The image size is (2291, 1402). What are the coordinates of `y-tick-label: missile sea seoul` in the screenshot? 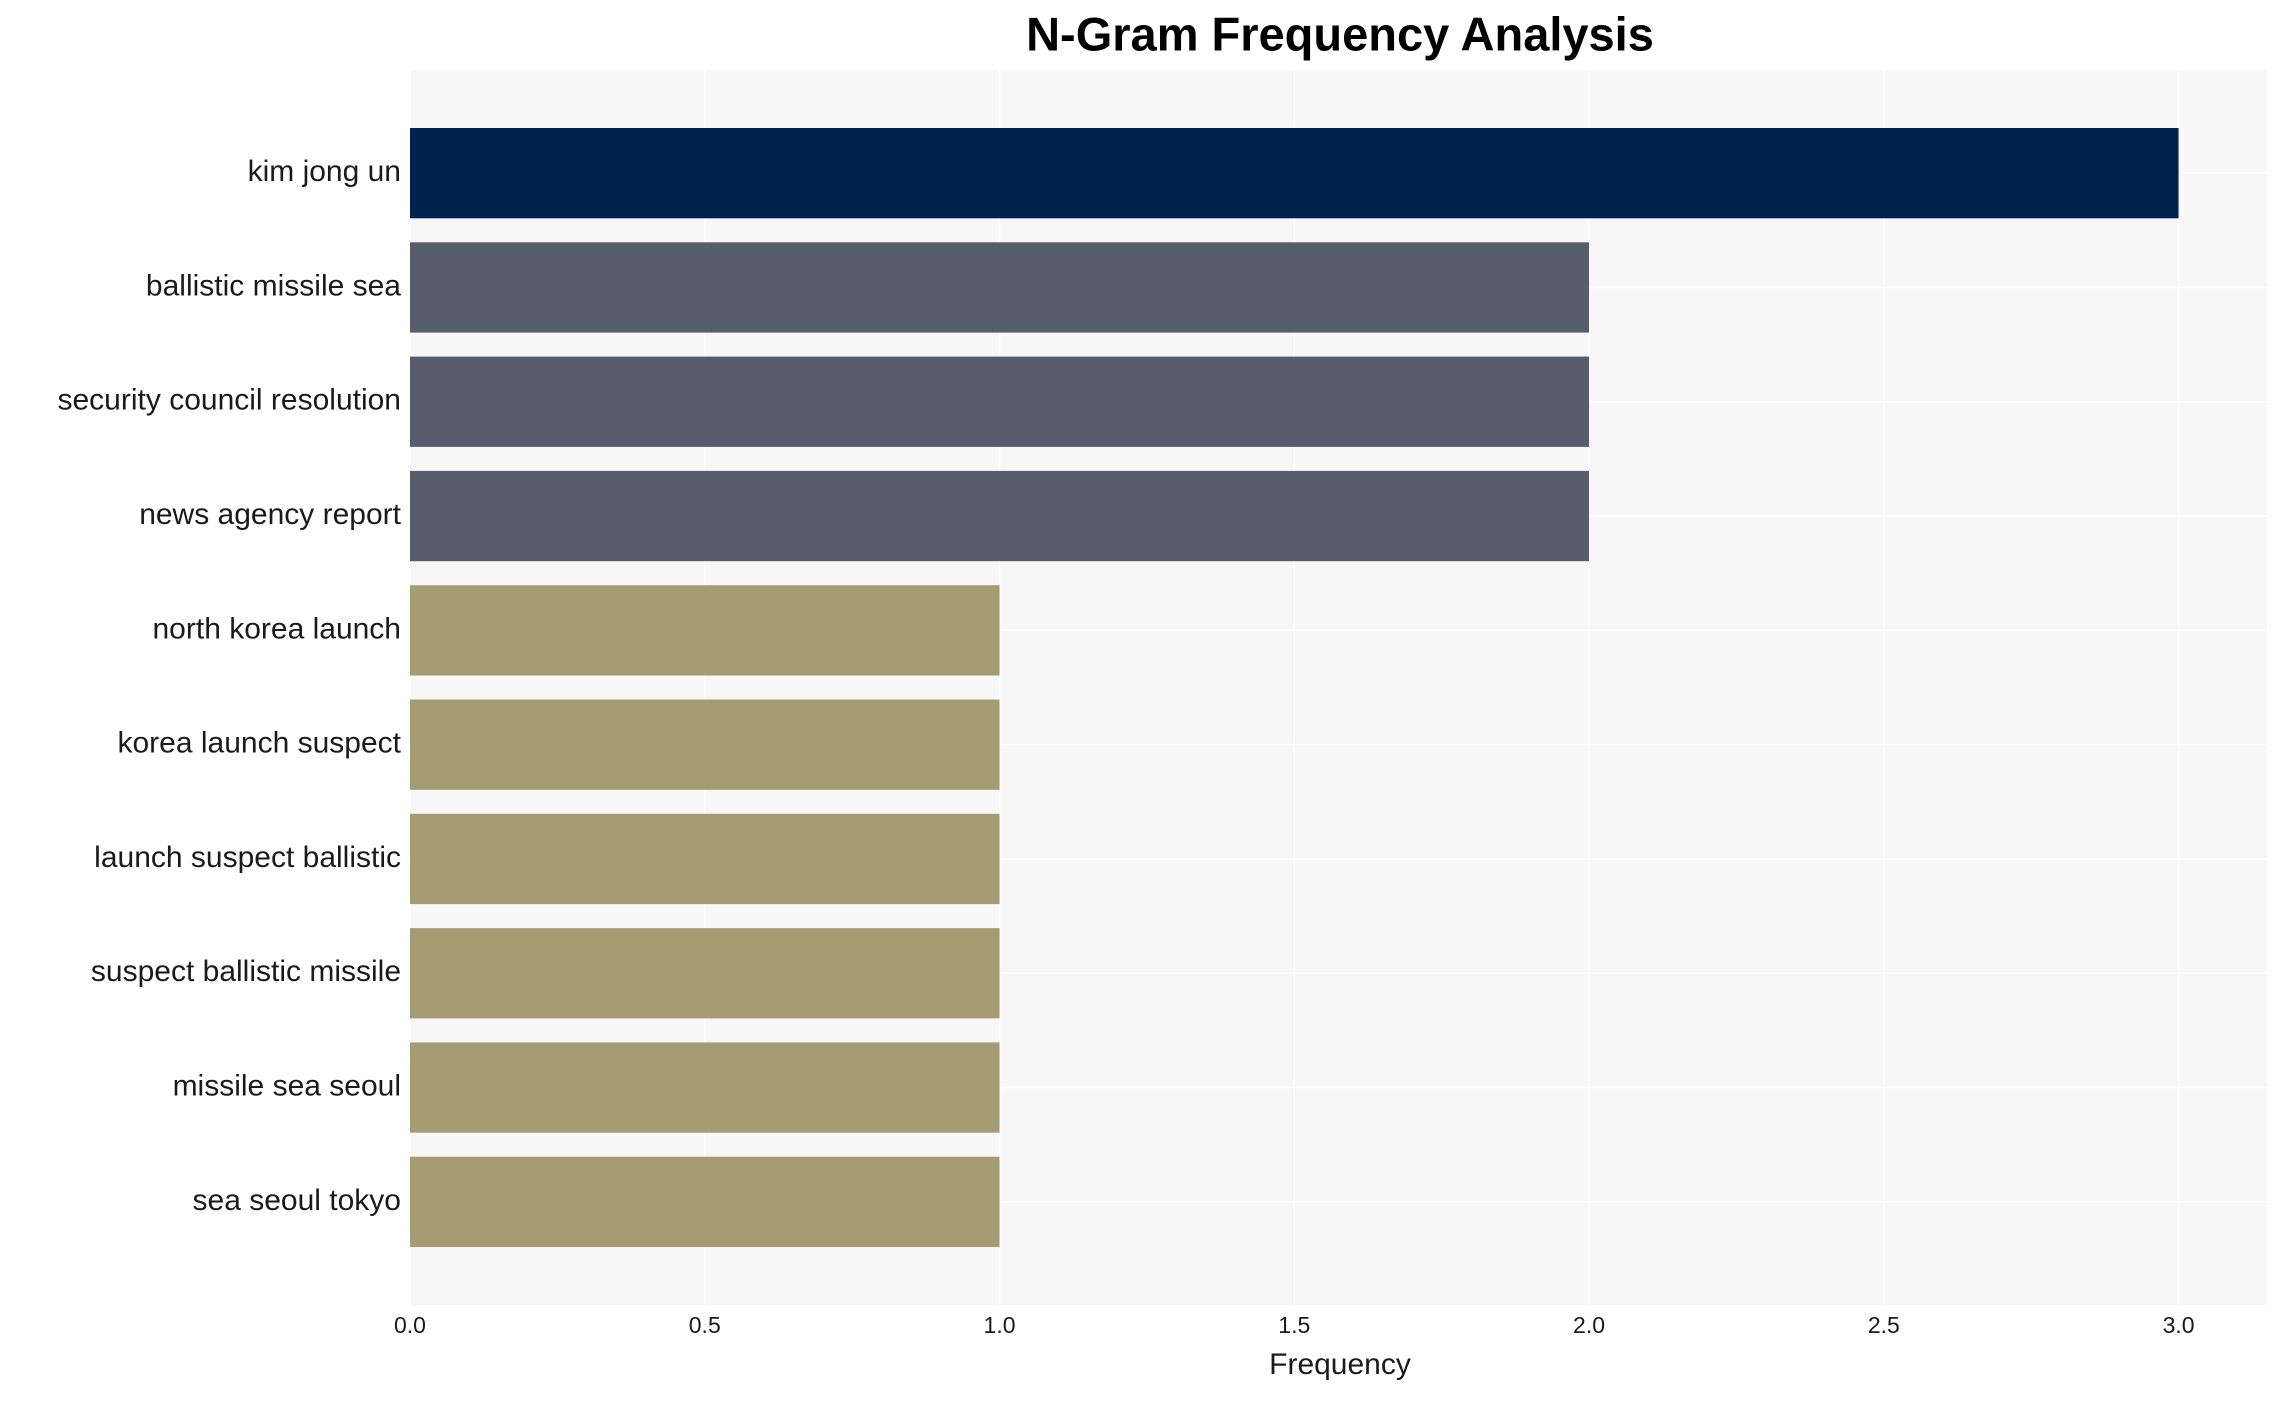 It's located at (287, 1085).